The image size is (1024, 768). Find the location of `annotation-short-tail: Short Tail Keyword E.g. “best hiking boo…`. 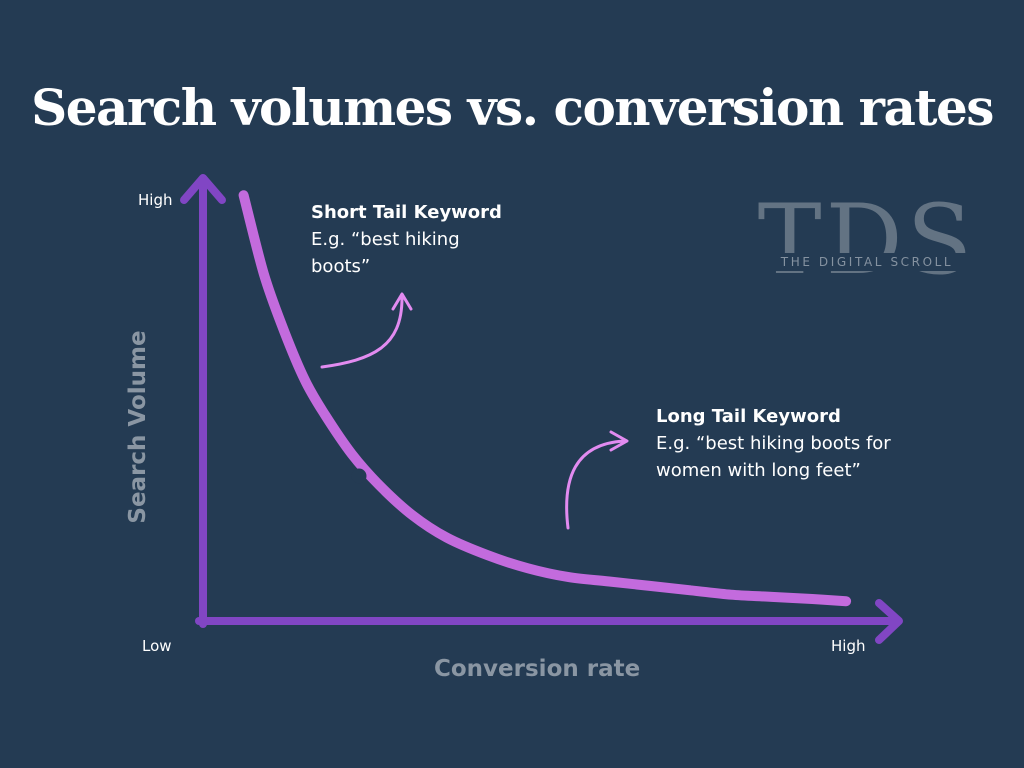

annotation-short-tail: Short Tail Keyword E.g. “best hiking boo… is located at coordinates (416, 239).